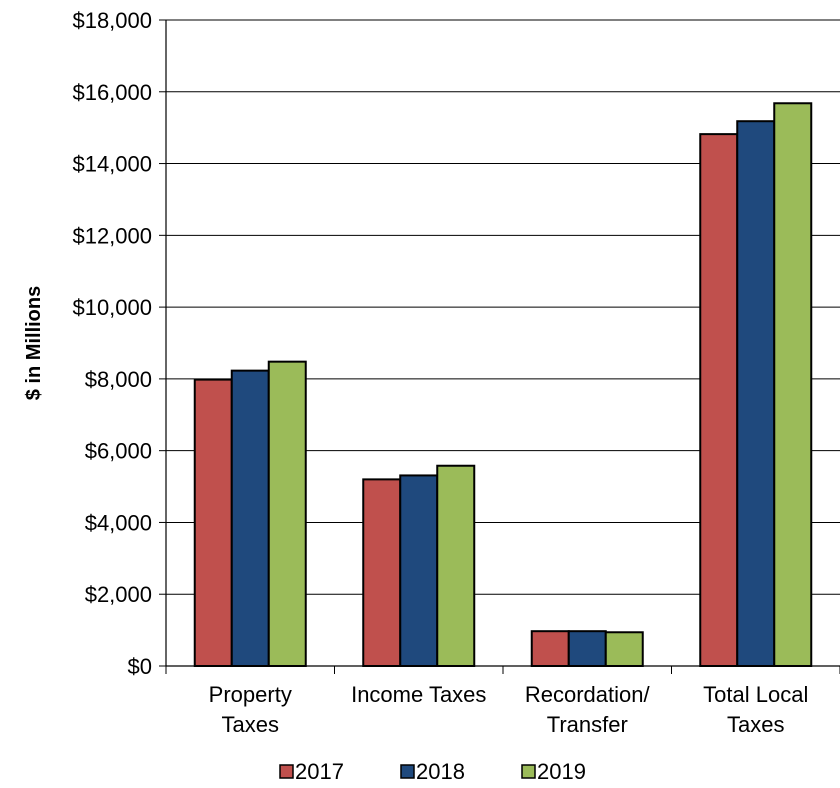 Image resolution: width=840 pixels, height=788 pixels. What do you see at coordinates (440, 771) in the screenshot?
I see `legend-label: 2018` at bounding box center [440, 771].